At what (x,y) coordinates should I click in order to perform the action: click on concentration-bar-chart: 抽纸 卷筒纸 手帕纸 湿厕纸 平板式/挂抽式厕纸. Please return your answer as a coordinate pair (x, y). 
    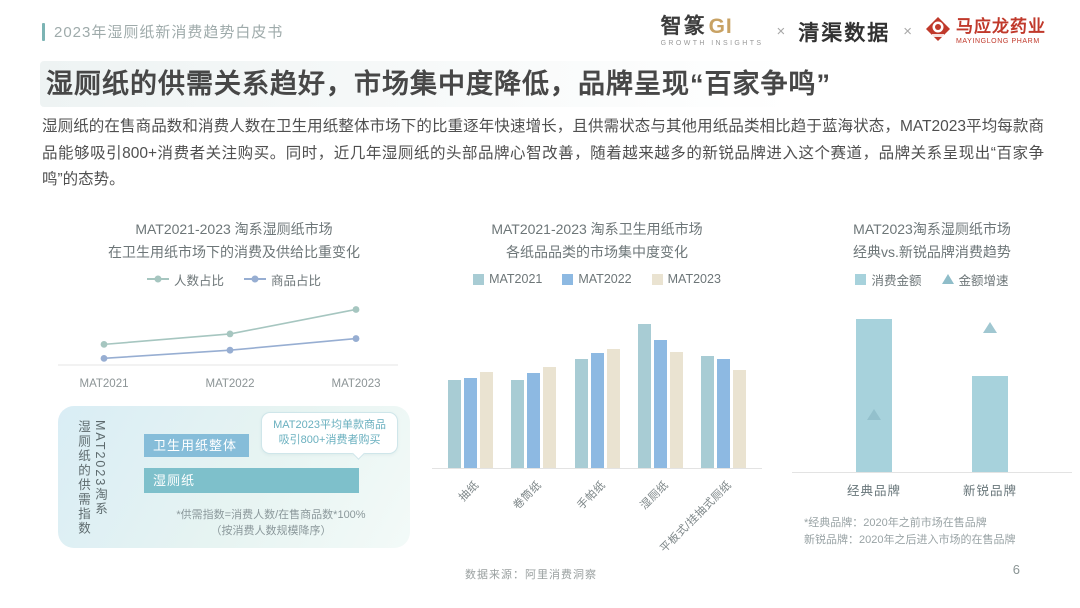
    Looking at the image, I should click on (597, 433).